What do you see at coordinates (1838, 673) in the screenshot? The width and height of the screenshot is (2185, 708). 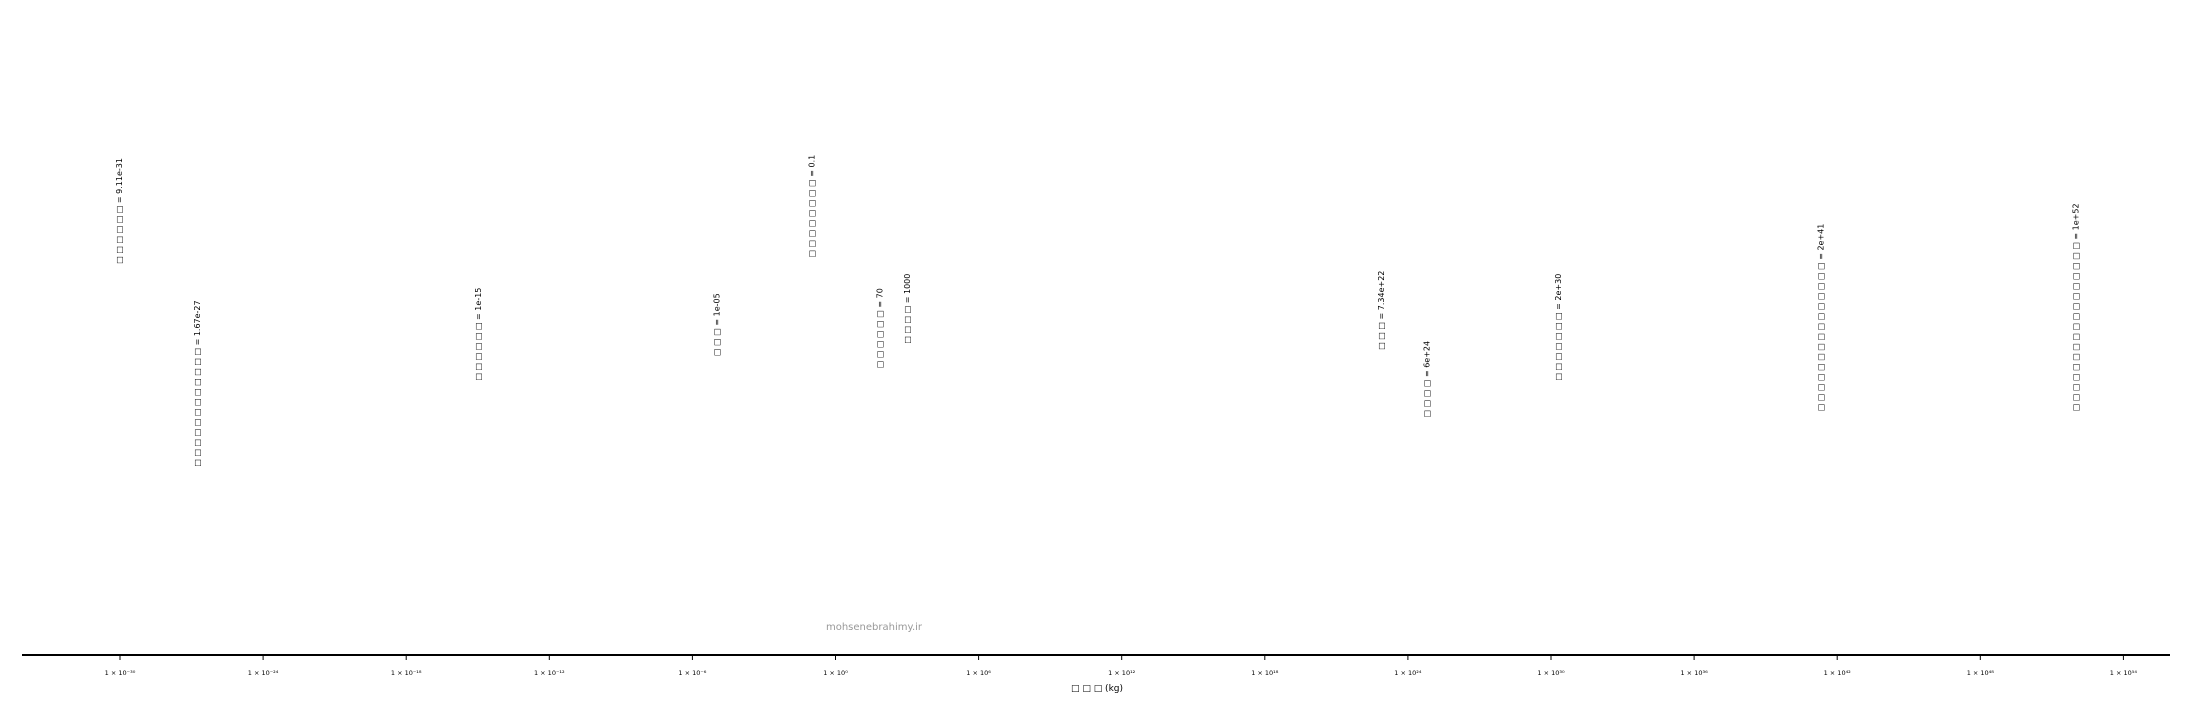 I see `x-tick-label: 1 × 10⁴²` at bounding box center [1838, 673].